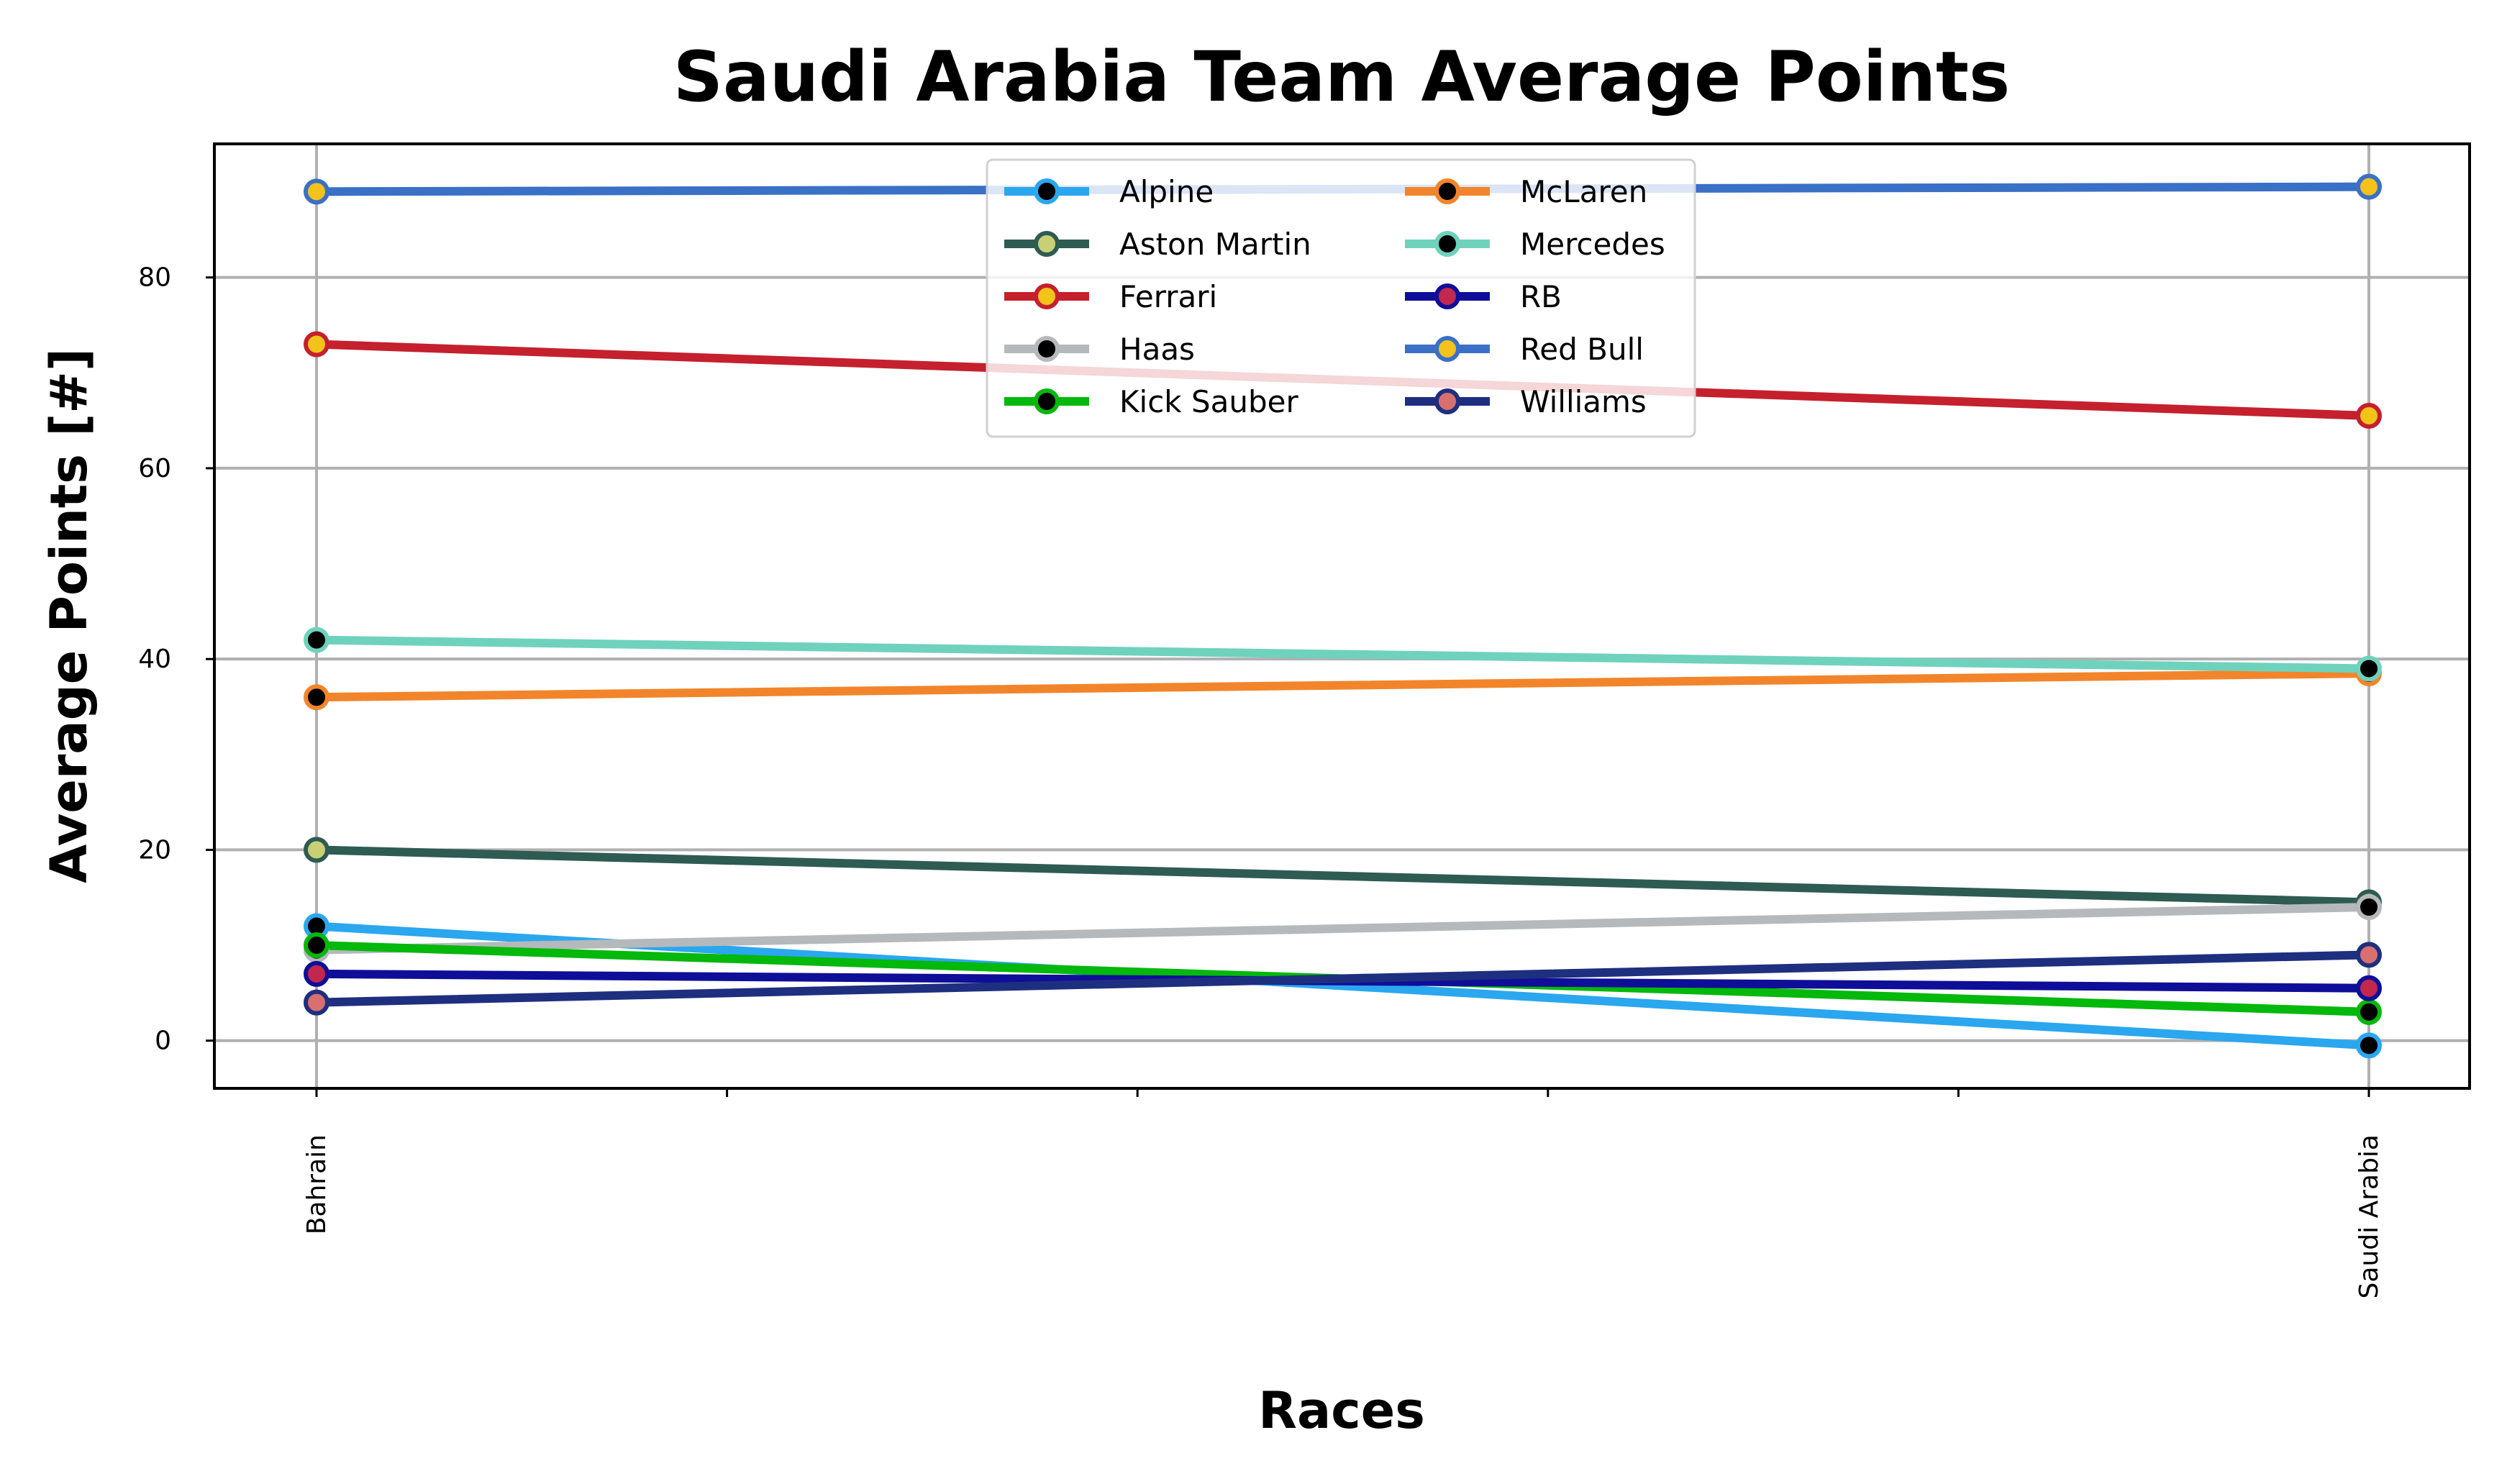 This screenshot has height=1484, width=2507. Describe the element at coordinates (1157, 349) in the screenshot. I see `legend-label: Haas` at that location.